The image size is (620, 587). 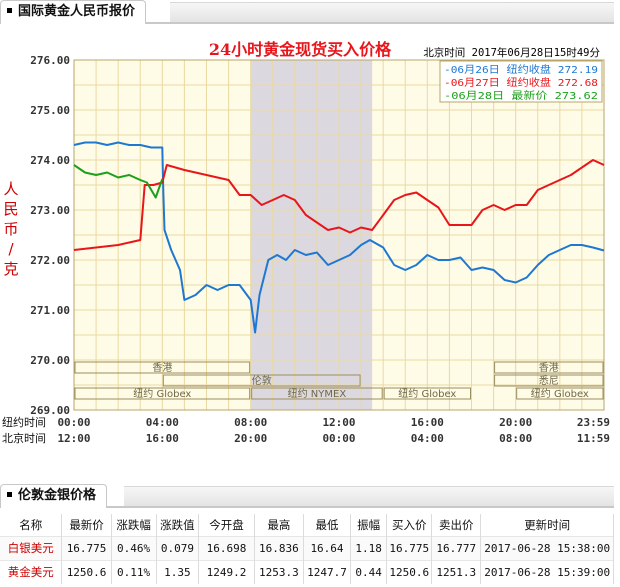 What do you see at coordinates (50, 60) in the screenshot?
I see `y-tick-label: 276.00` at bounding box center [50, 60].